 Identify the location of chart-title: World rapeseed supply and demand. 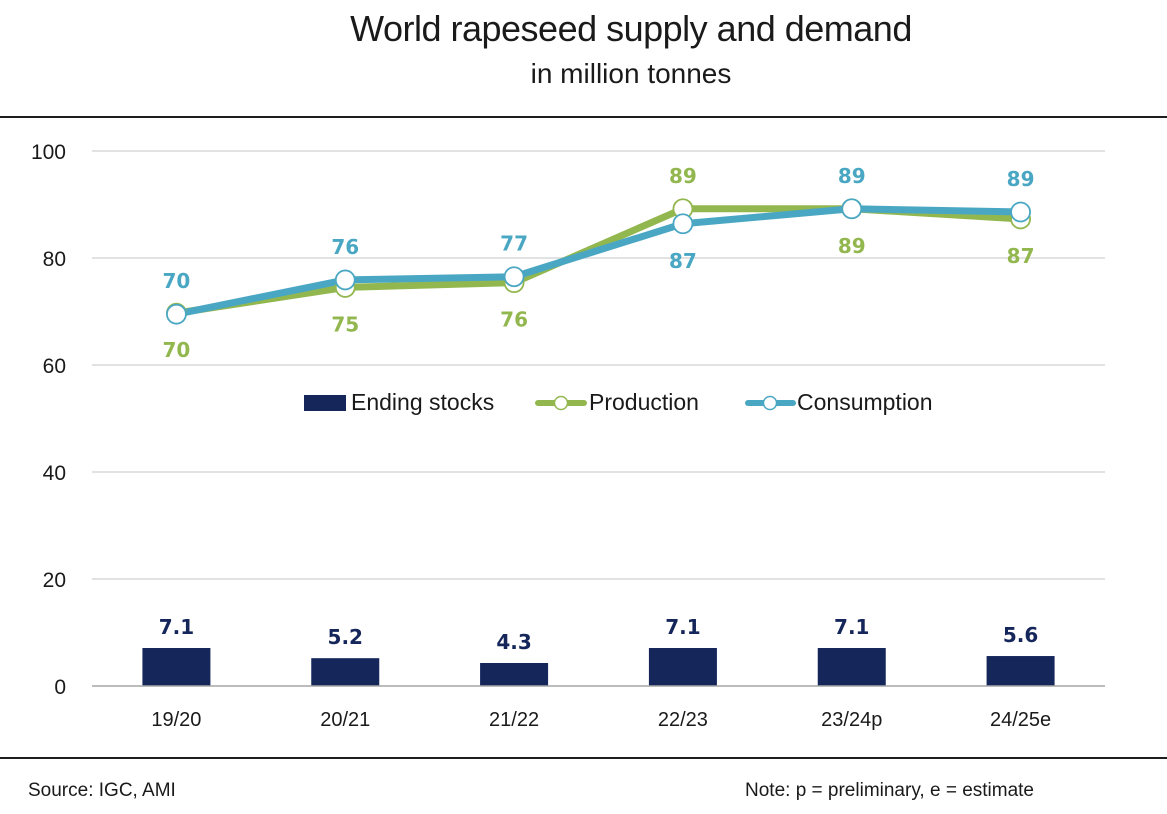
(631, 28).